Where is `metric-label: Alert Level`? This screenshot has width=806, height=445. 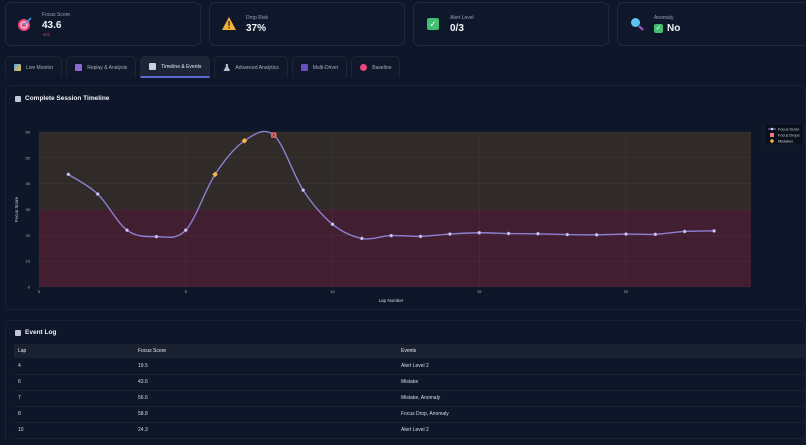
metric-label: Alert Level is located at coordinates (462, 17).